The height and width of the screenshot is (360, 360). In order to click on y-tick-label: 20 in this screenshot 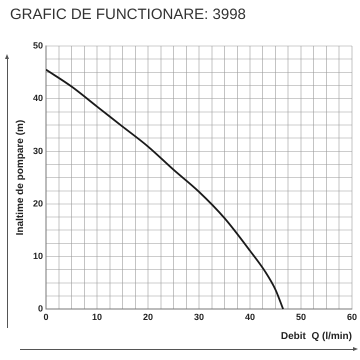, I will do `click(38, 203)`.